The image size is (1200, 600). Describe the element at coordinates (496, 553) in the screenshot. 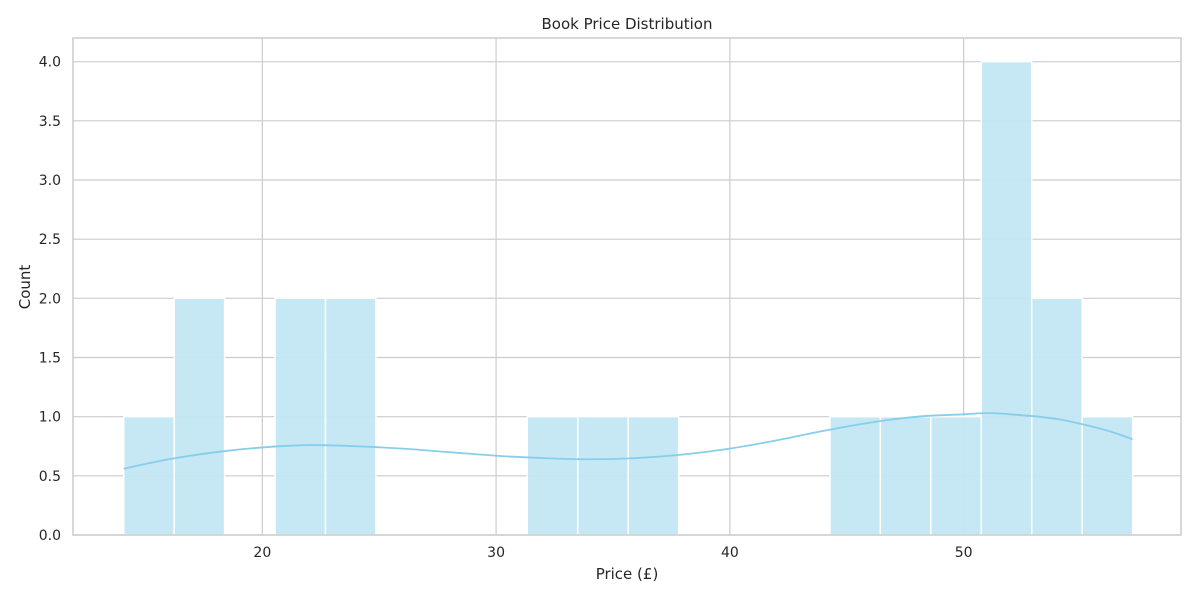

I see `x-tick-label: 30` at that location.